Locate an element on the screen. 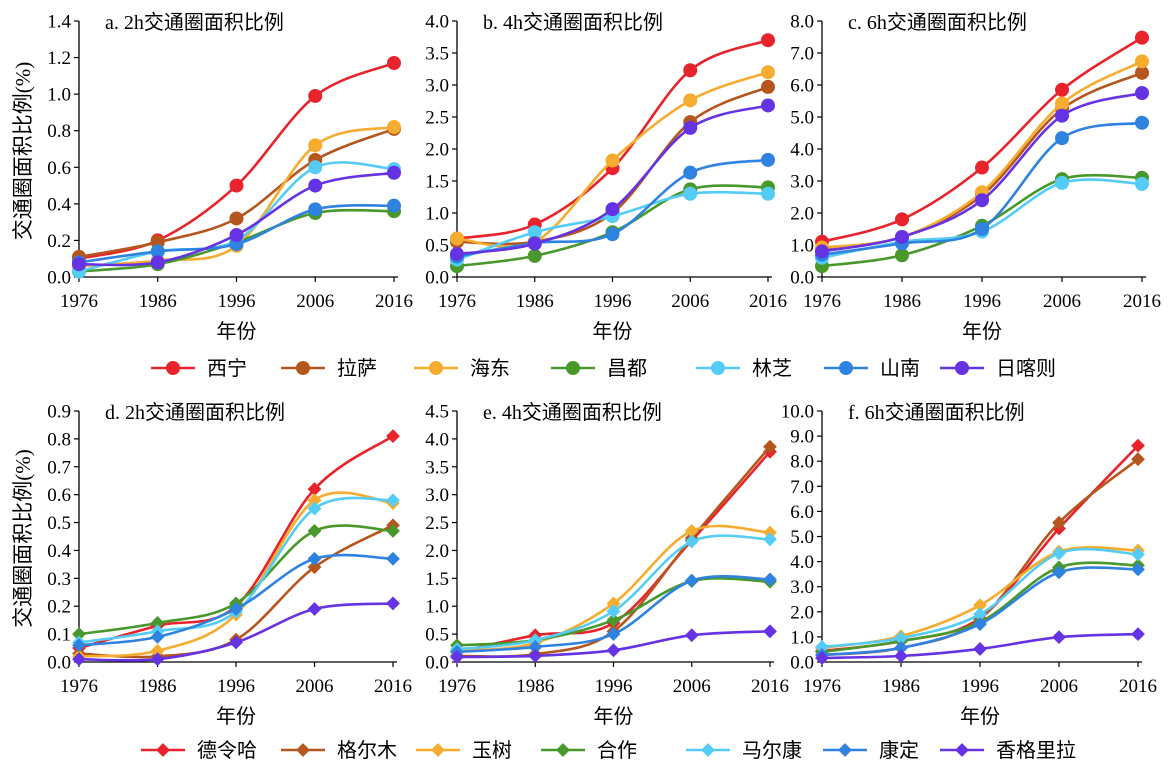 This screenshot has width=1174, height=770. y-tick-label: 1.5 is located at coordinates (437, 579).